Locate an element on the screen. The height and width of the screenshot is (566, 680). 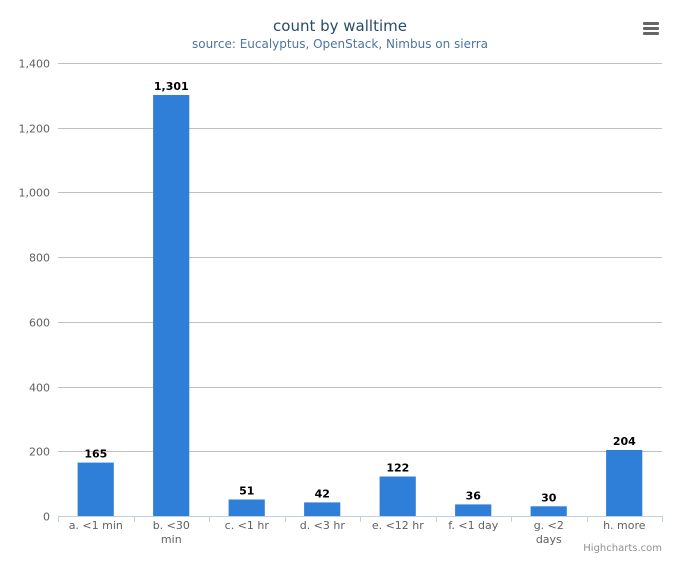
menu-icon is located at coordinates (651, 29).